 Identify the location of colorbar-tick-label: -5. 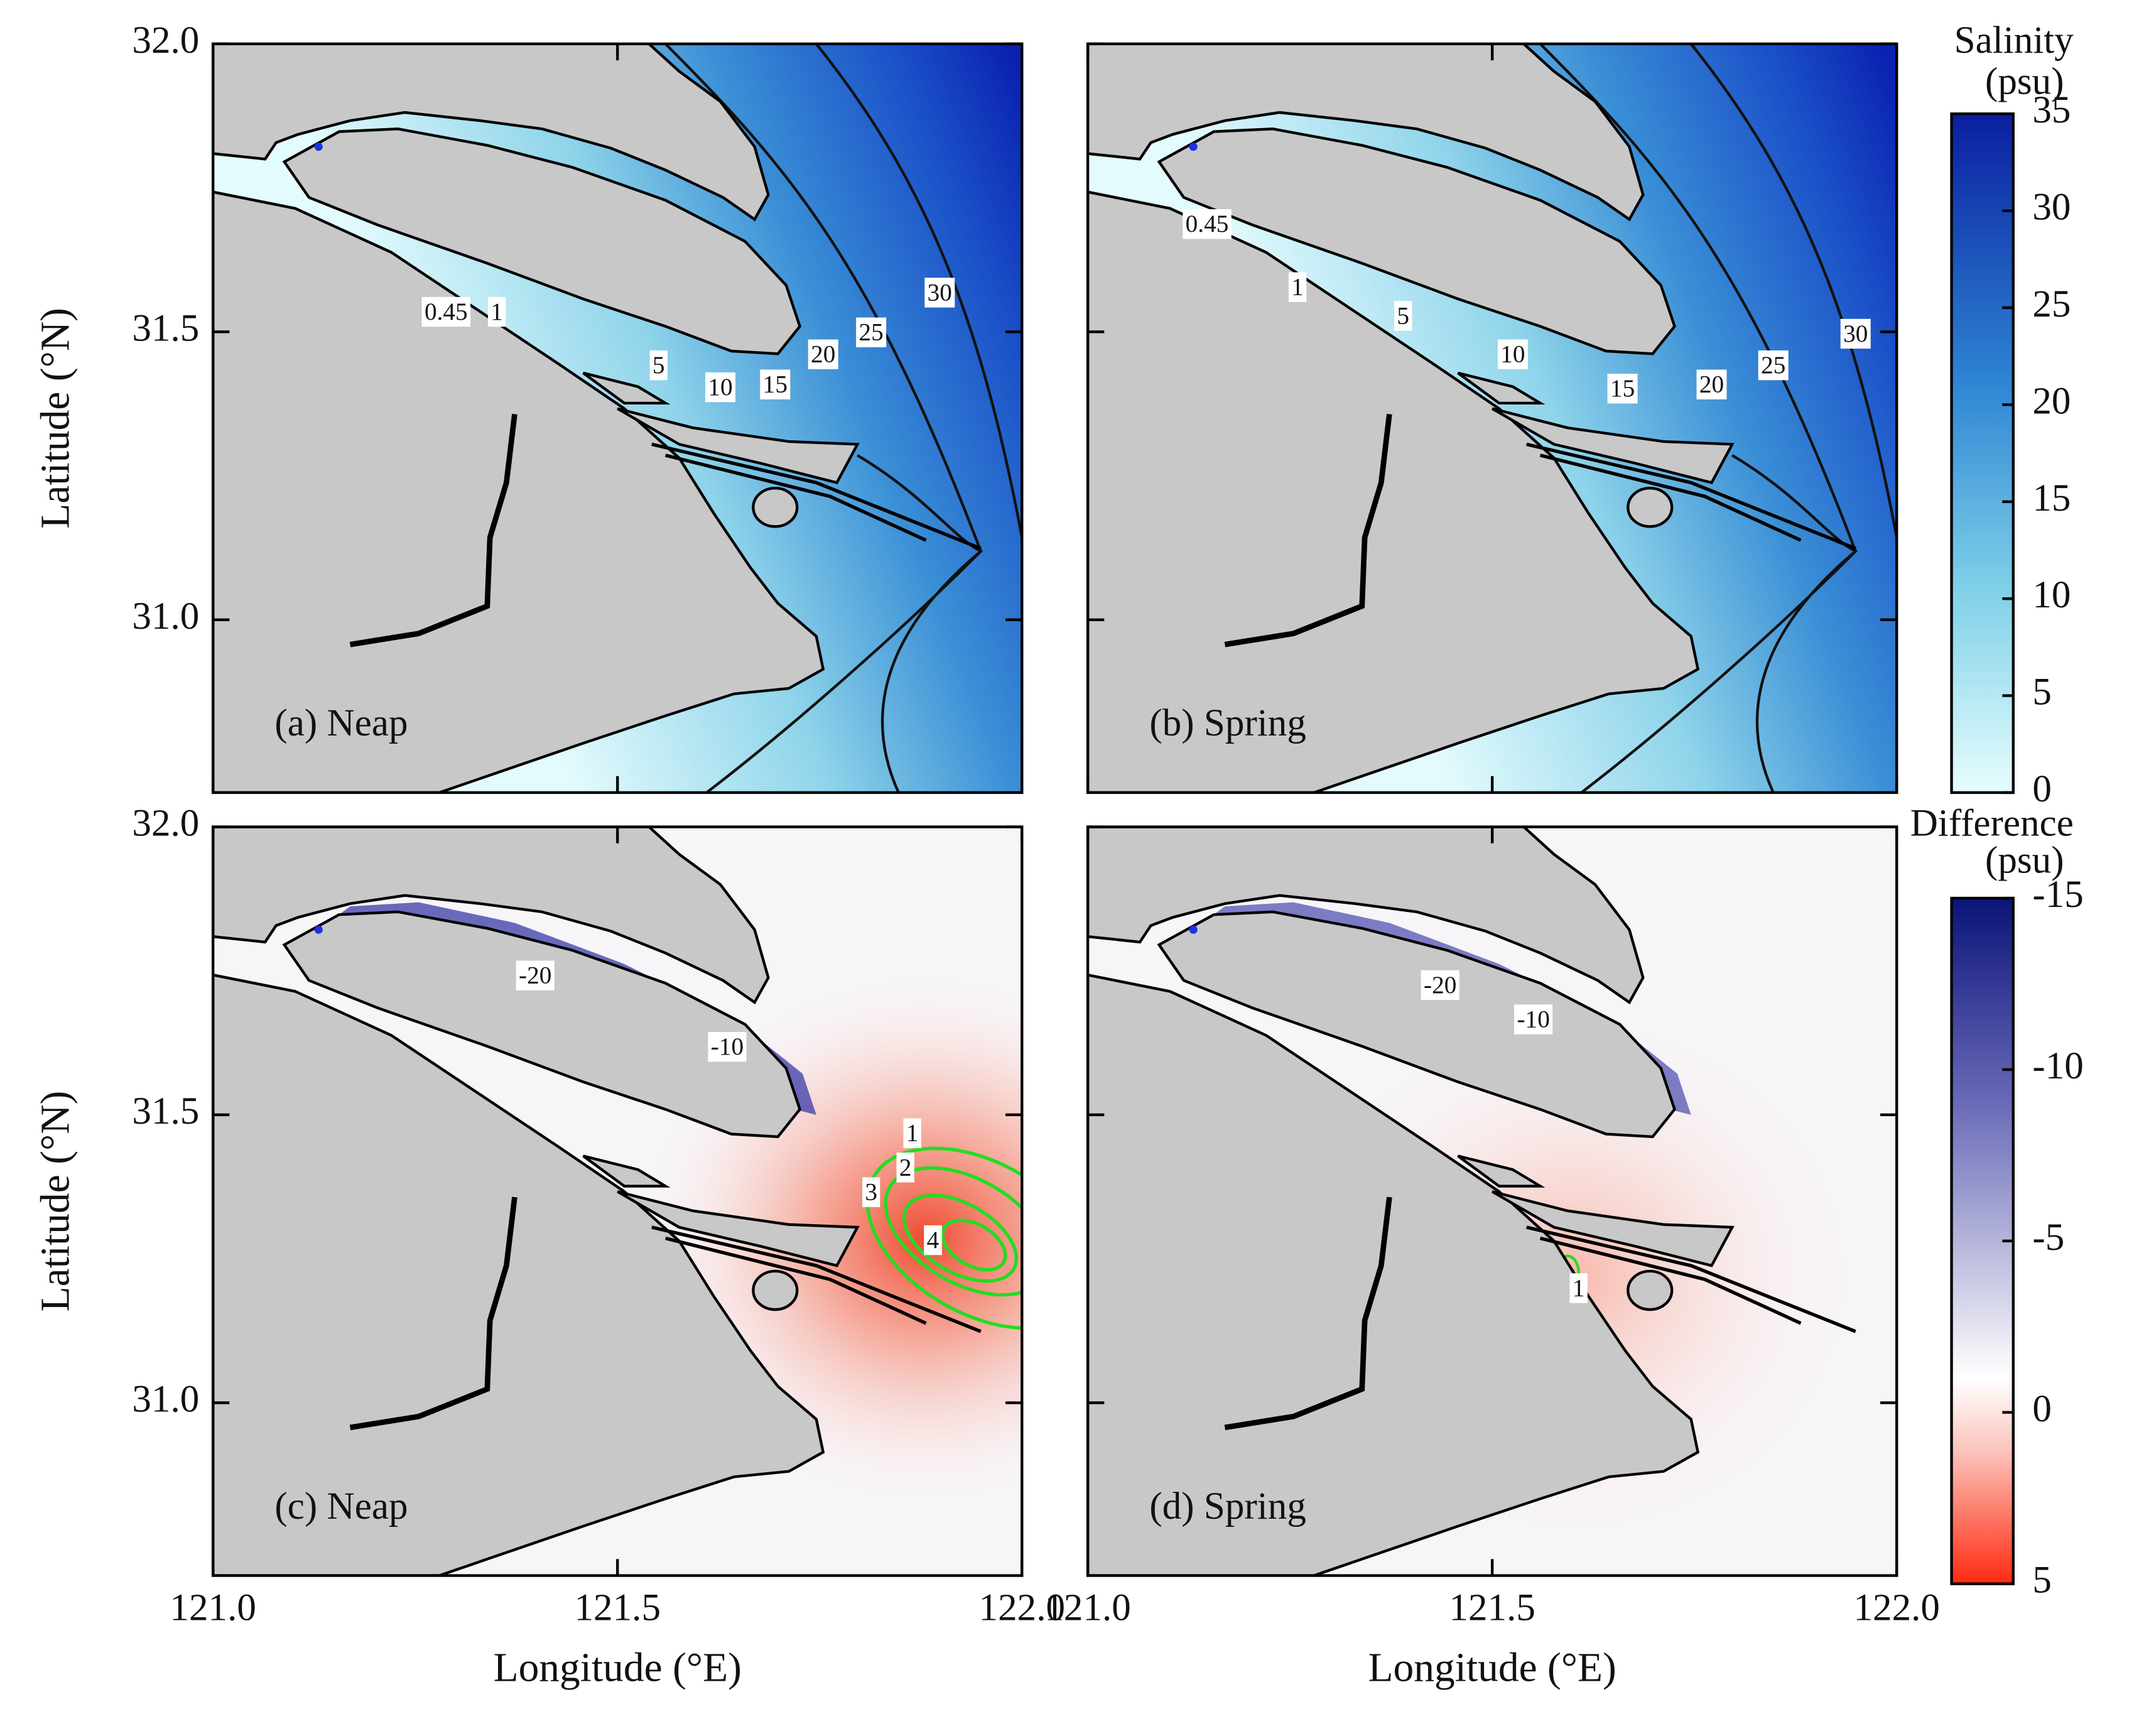
(2048, 1238).